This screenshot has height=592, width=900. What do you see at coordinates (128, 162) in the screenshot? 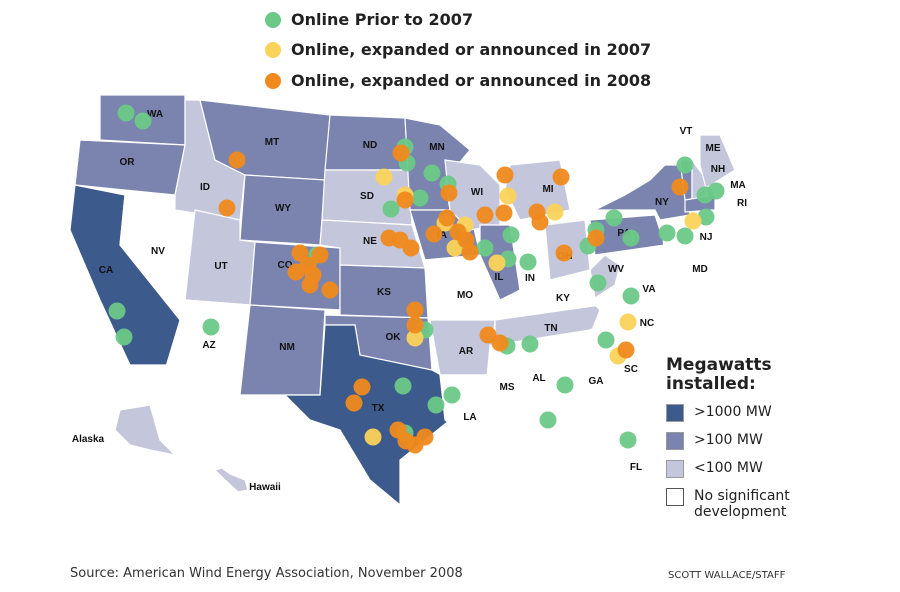
I see `state-label-or: OR` at bounding box center [128, 162].